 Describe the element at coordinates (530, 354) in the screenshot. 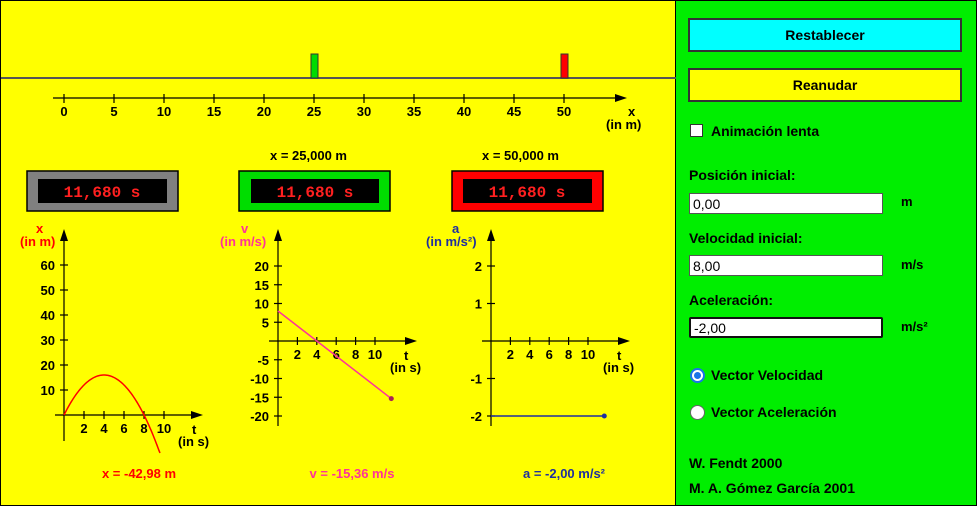

I see `acceleration-graph-t-tick-label-4: 4` at that location.